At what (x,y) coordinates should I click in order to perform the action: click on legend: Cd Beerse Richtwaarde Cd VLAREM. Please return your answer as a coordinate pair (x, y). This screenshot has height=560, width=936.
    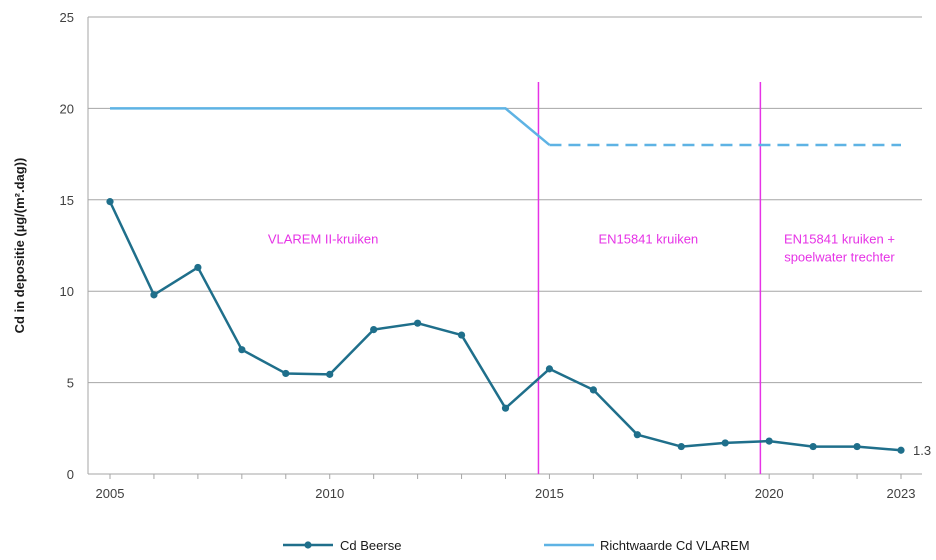
    Looking at the image, I should click on (516, 545).